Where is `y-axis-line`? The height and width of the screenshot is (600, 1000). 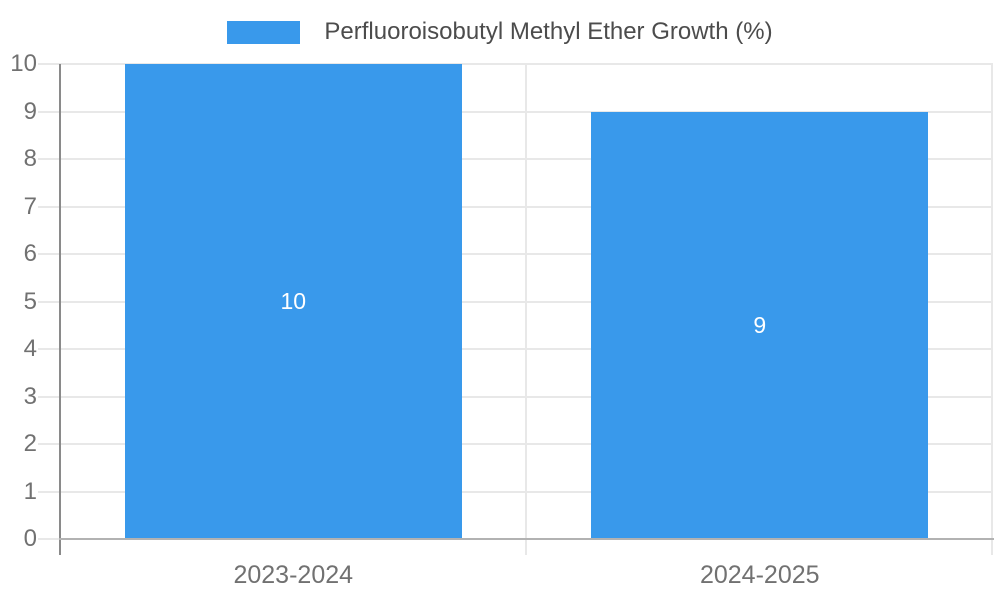 y-axis-line is located at coordinates (60, 309).